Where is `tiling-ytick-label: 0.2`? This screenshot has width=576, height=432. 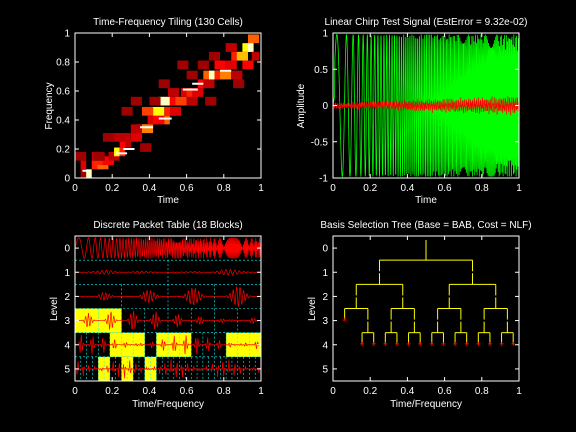
tiling-ytick-label: 0.2 is located at coordinates (63, 150).